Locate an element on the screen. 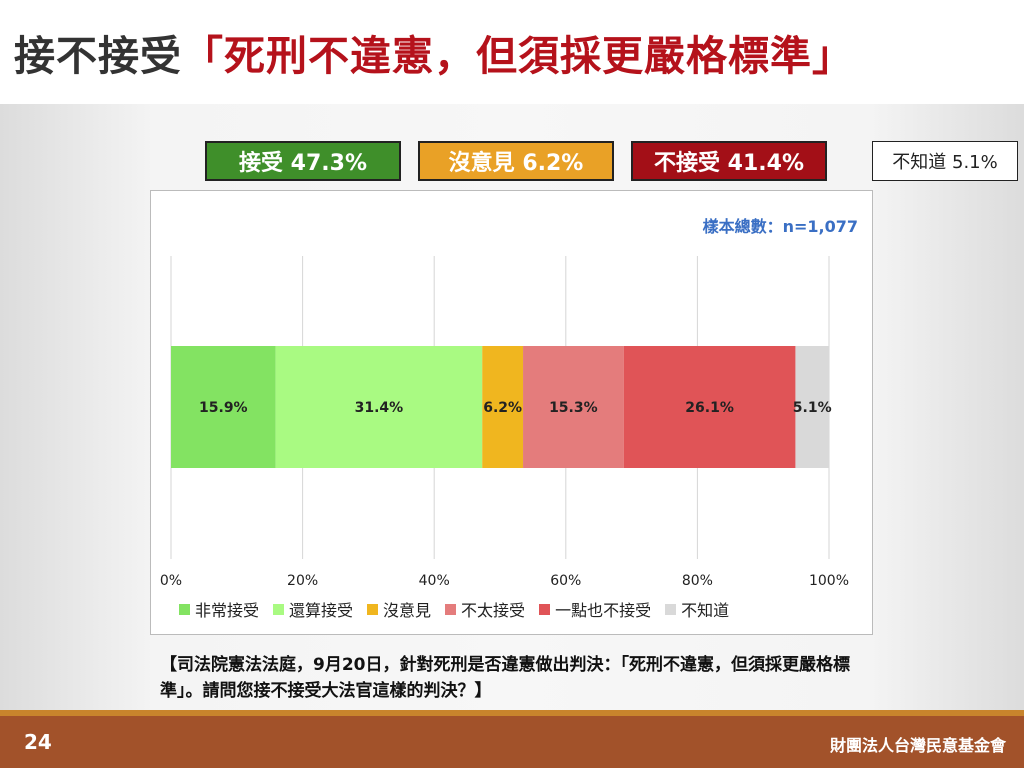 The width and height of the screenshot is (1024, 768). page-number: 24 is located at coordinates (38, 742).